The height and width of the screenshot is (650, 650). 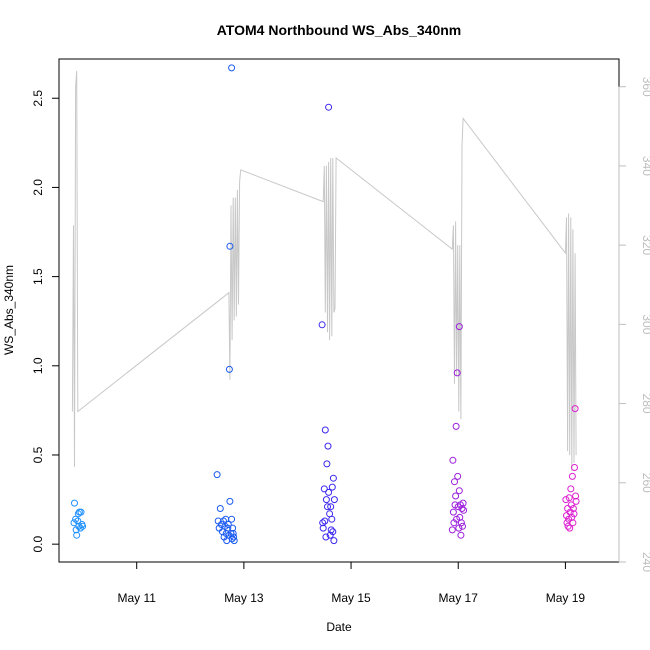 What do you see at coordinates (136, 598) in the screenshot?
I see `x-tick-label: May 11` at bounding box center [136, 598].